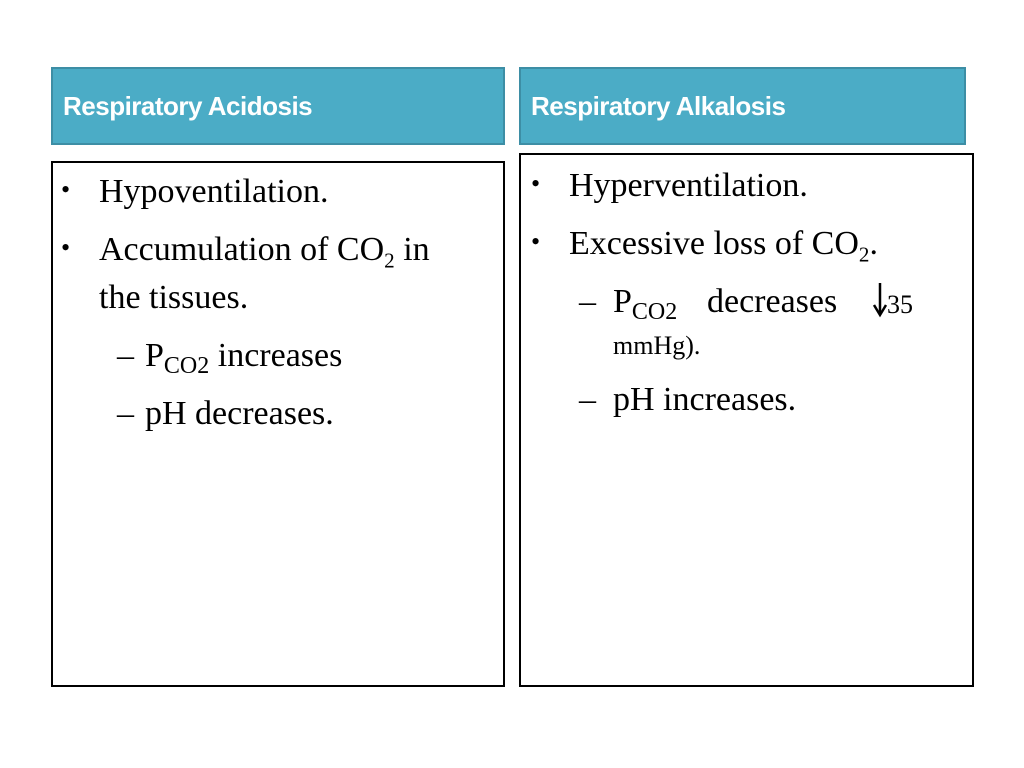 This screenshot has height=768, width=1024. What do you see at coordinates (900, 304) in the screenshot?
I see `pco2-value: 35` at bounding box center [900, 304].